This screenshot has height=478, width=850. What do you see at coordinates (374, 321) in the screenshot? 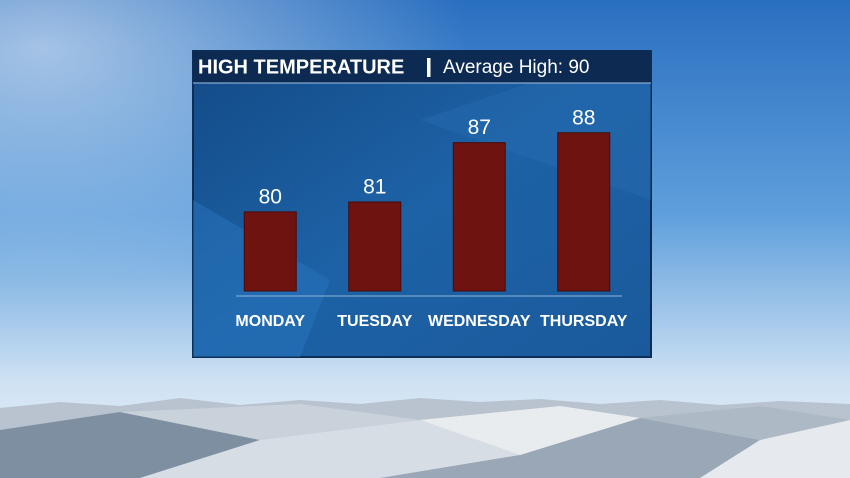
I see `category-label: TUESDAY` at bounding box center [374, 321].